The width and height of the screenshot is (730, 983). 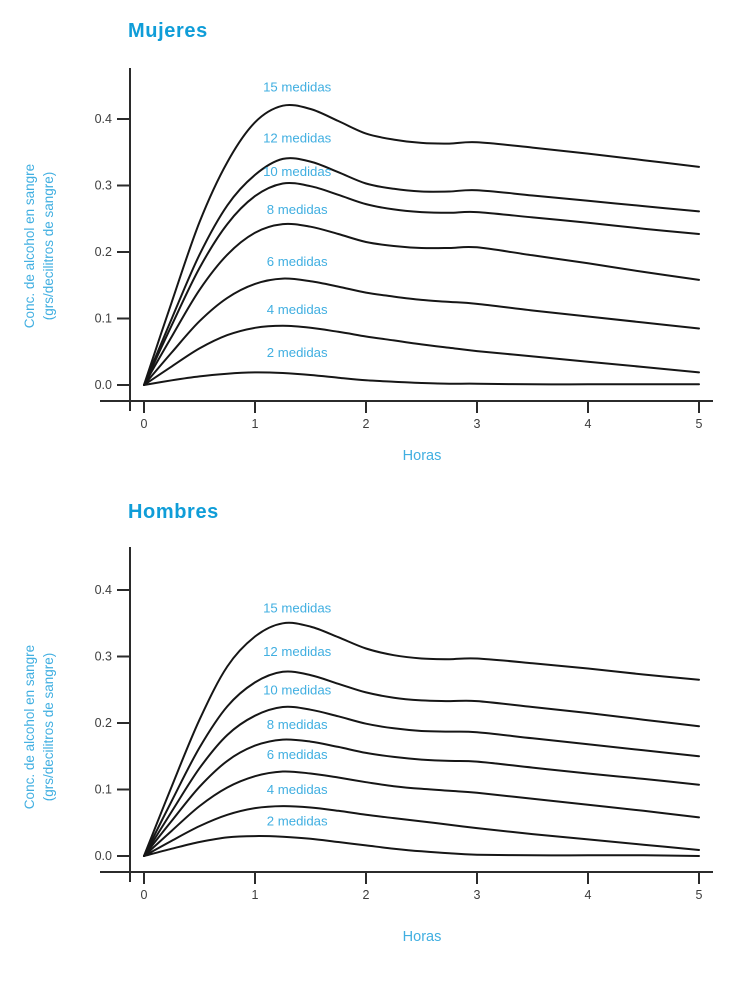 What do you see at coordinates (422, 937) in the screenshot?
I see `x-axis-title-hombres: Horas` at bounding box center [422, 937].